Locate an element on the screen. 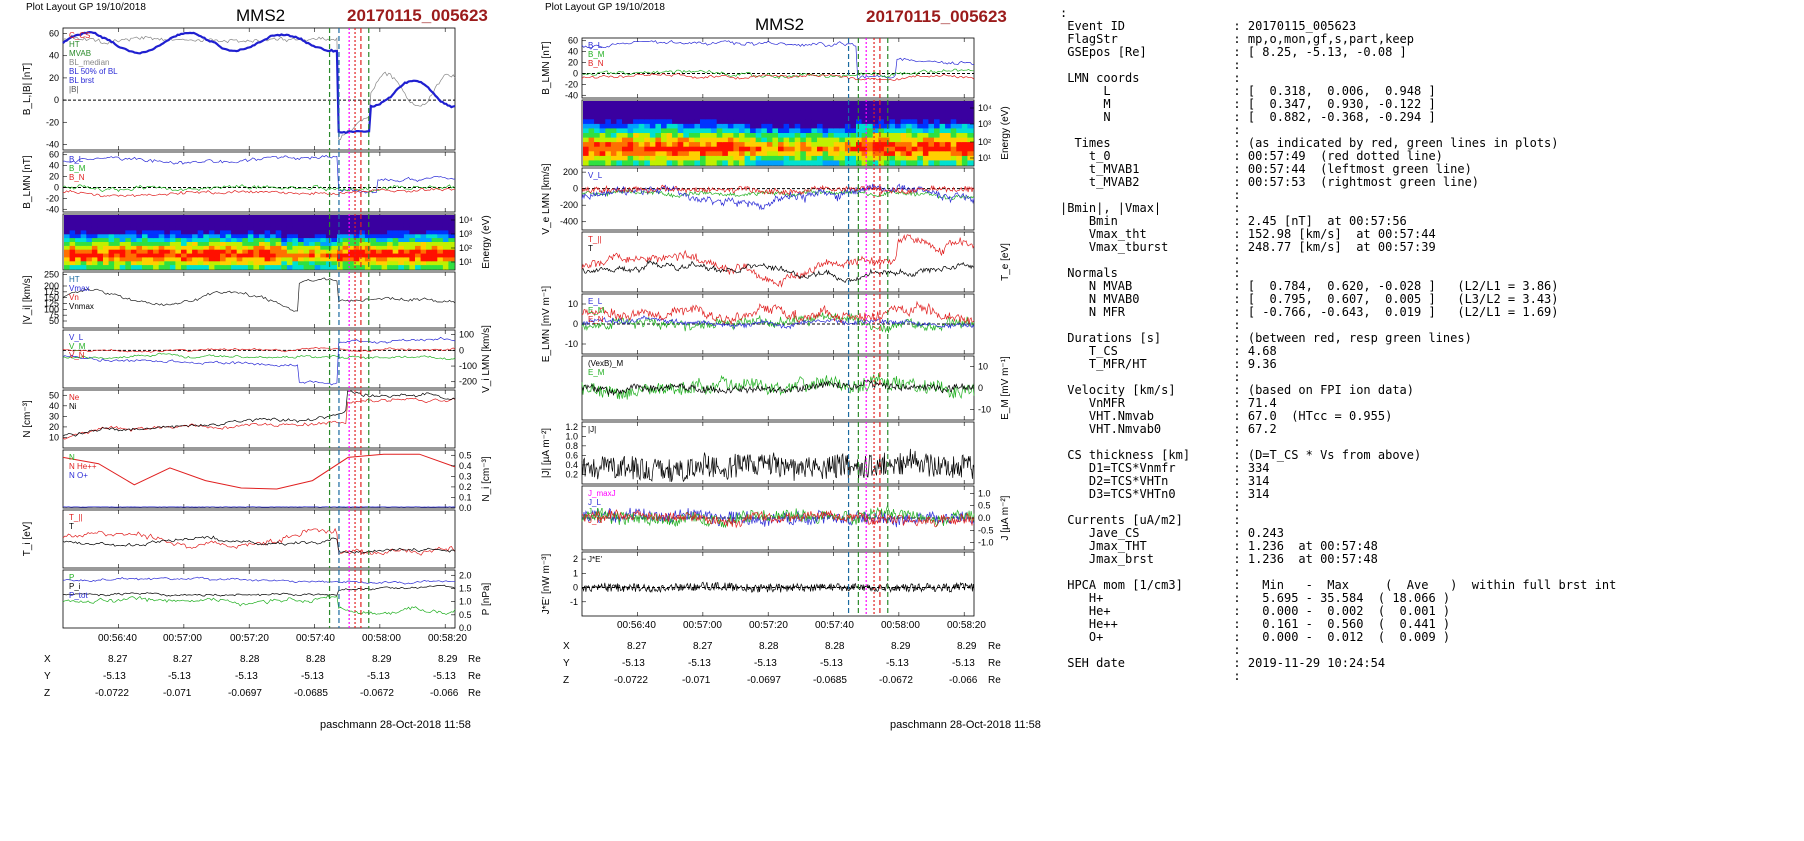 The width and height of the screenshot is (1804, 841). right-spacecraft-title: MMS2 is located at coordinates (780, 24).